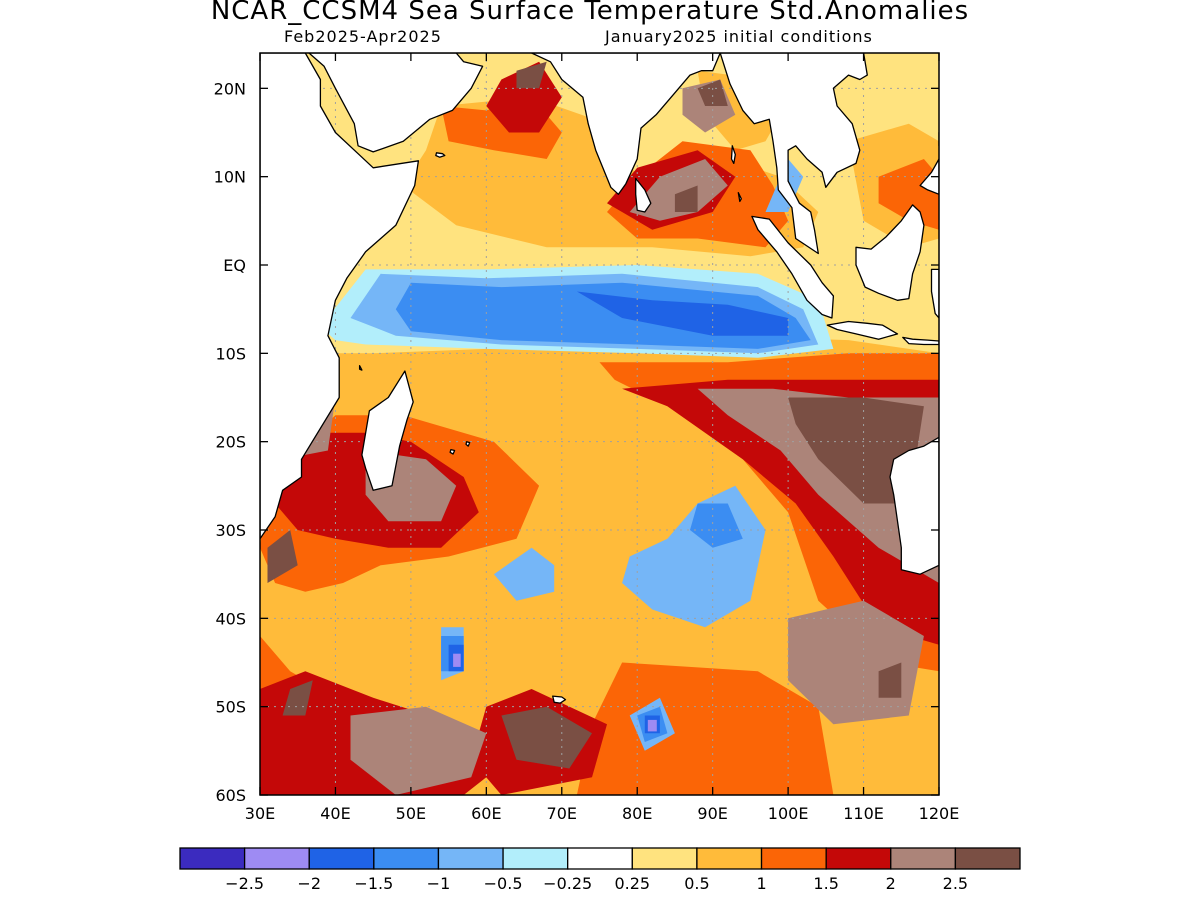 This screenshot has height=900, width=1200. What do you see at coordinates (920, 341) in the screenshot?
I see `land-lesser-sunda` at bounding box center [920, 341].